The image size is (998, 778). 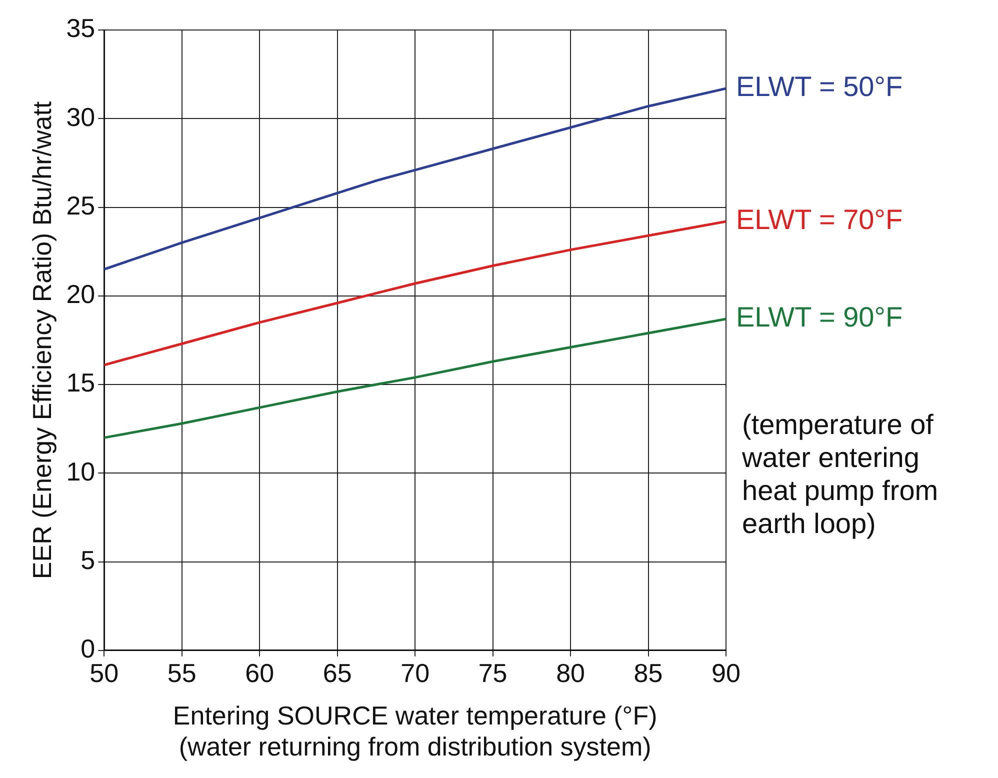 I want to click on y-tick-label: 25, so click(x=81, y=205).